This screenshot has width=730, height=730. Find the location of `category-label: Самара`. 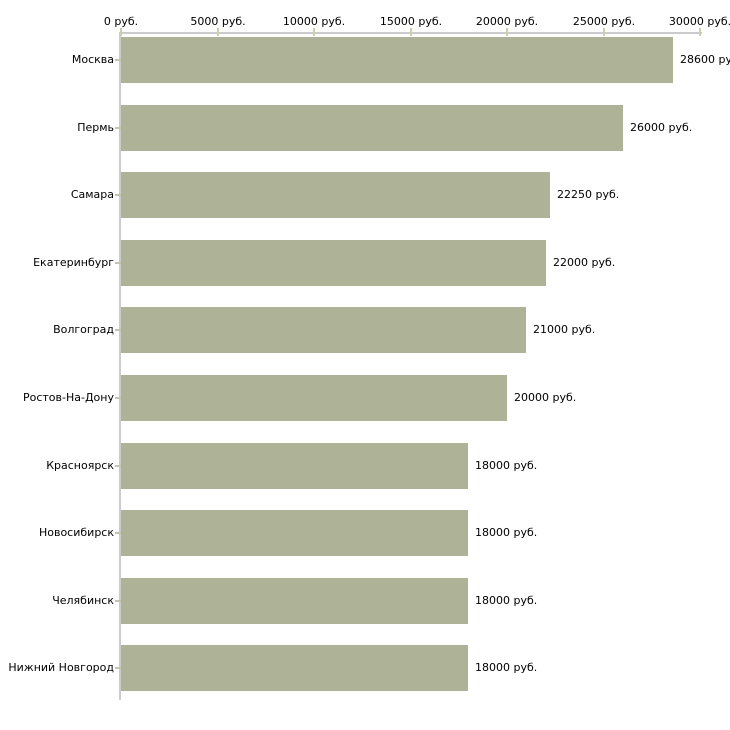

category-label: Самара is located at coordinates (92, 194).